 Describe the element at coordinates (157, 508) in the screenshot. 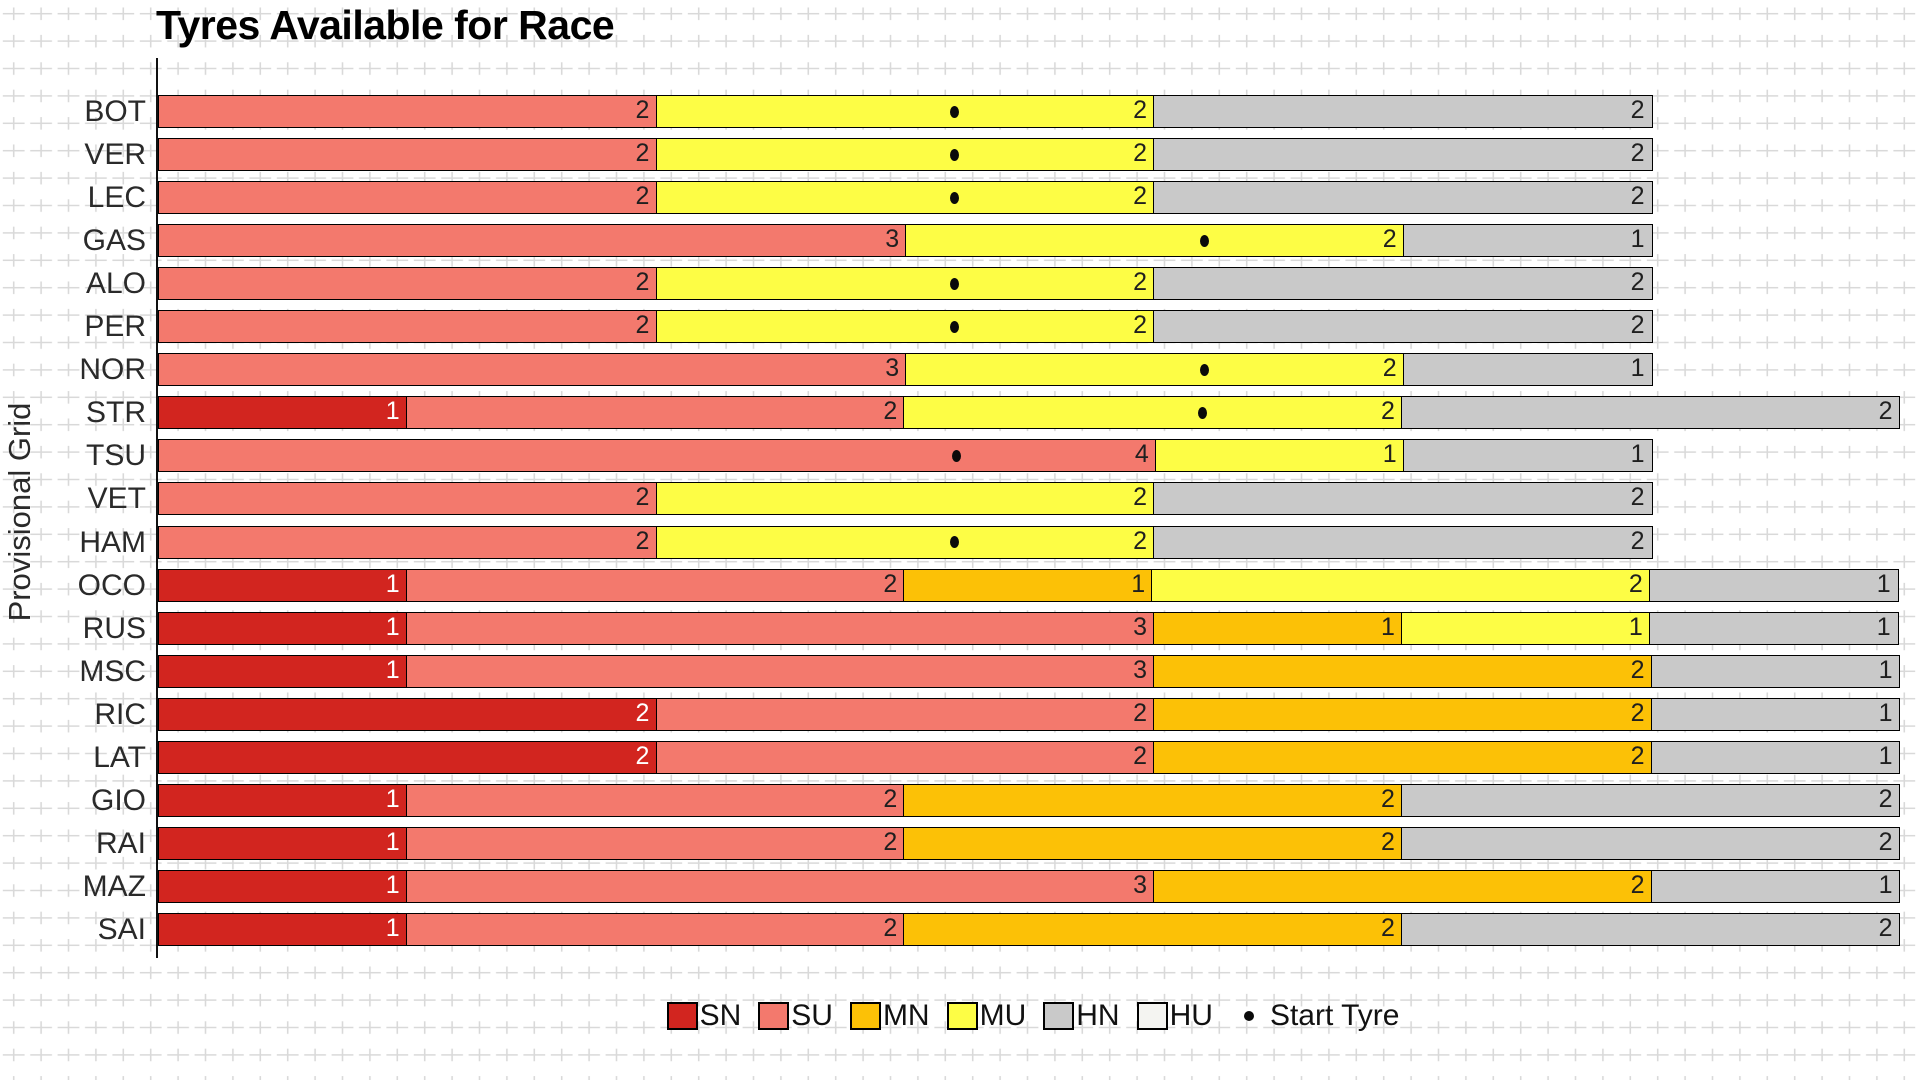

I see `y-axis-spine` at that location.